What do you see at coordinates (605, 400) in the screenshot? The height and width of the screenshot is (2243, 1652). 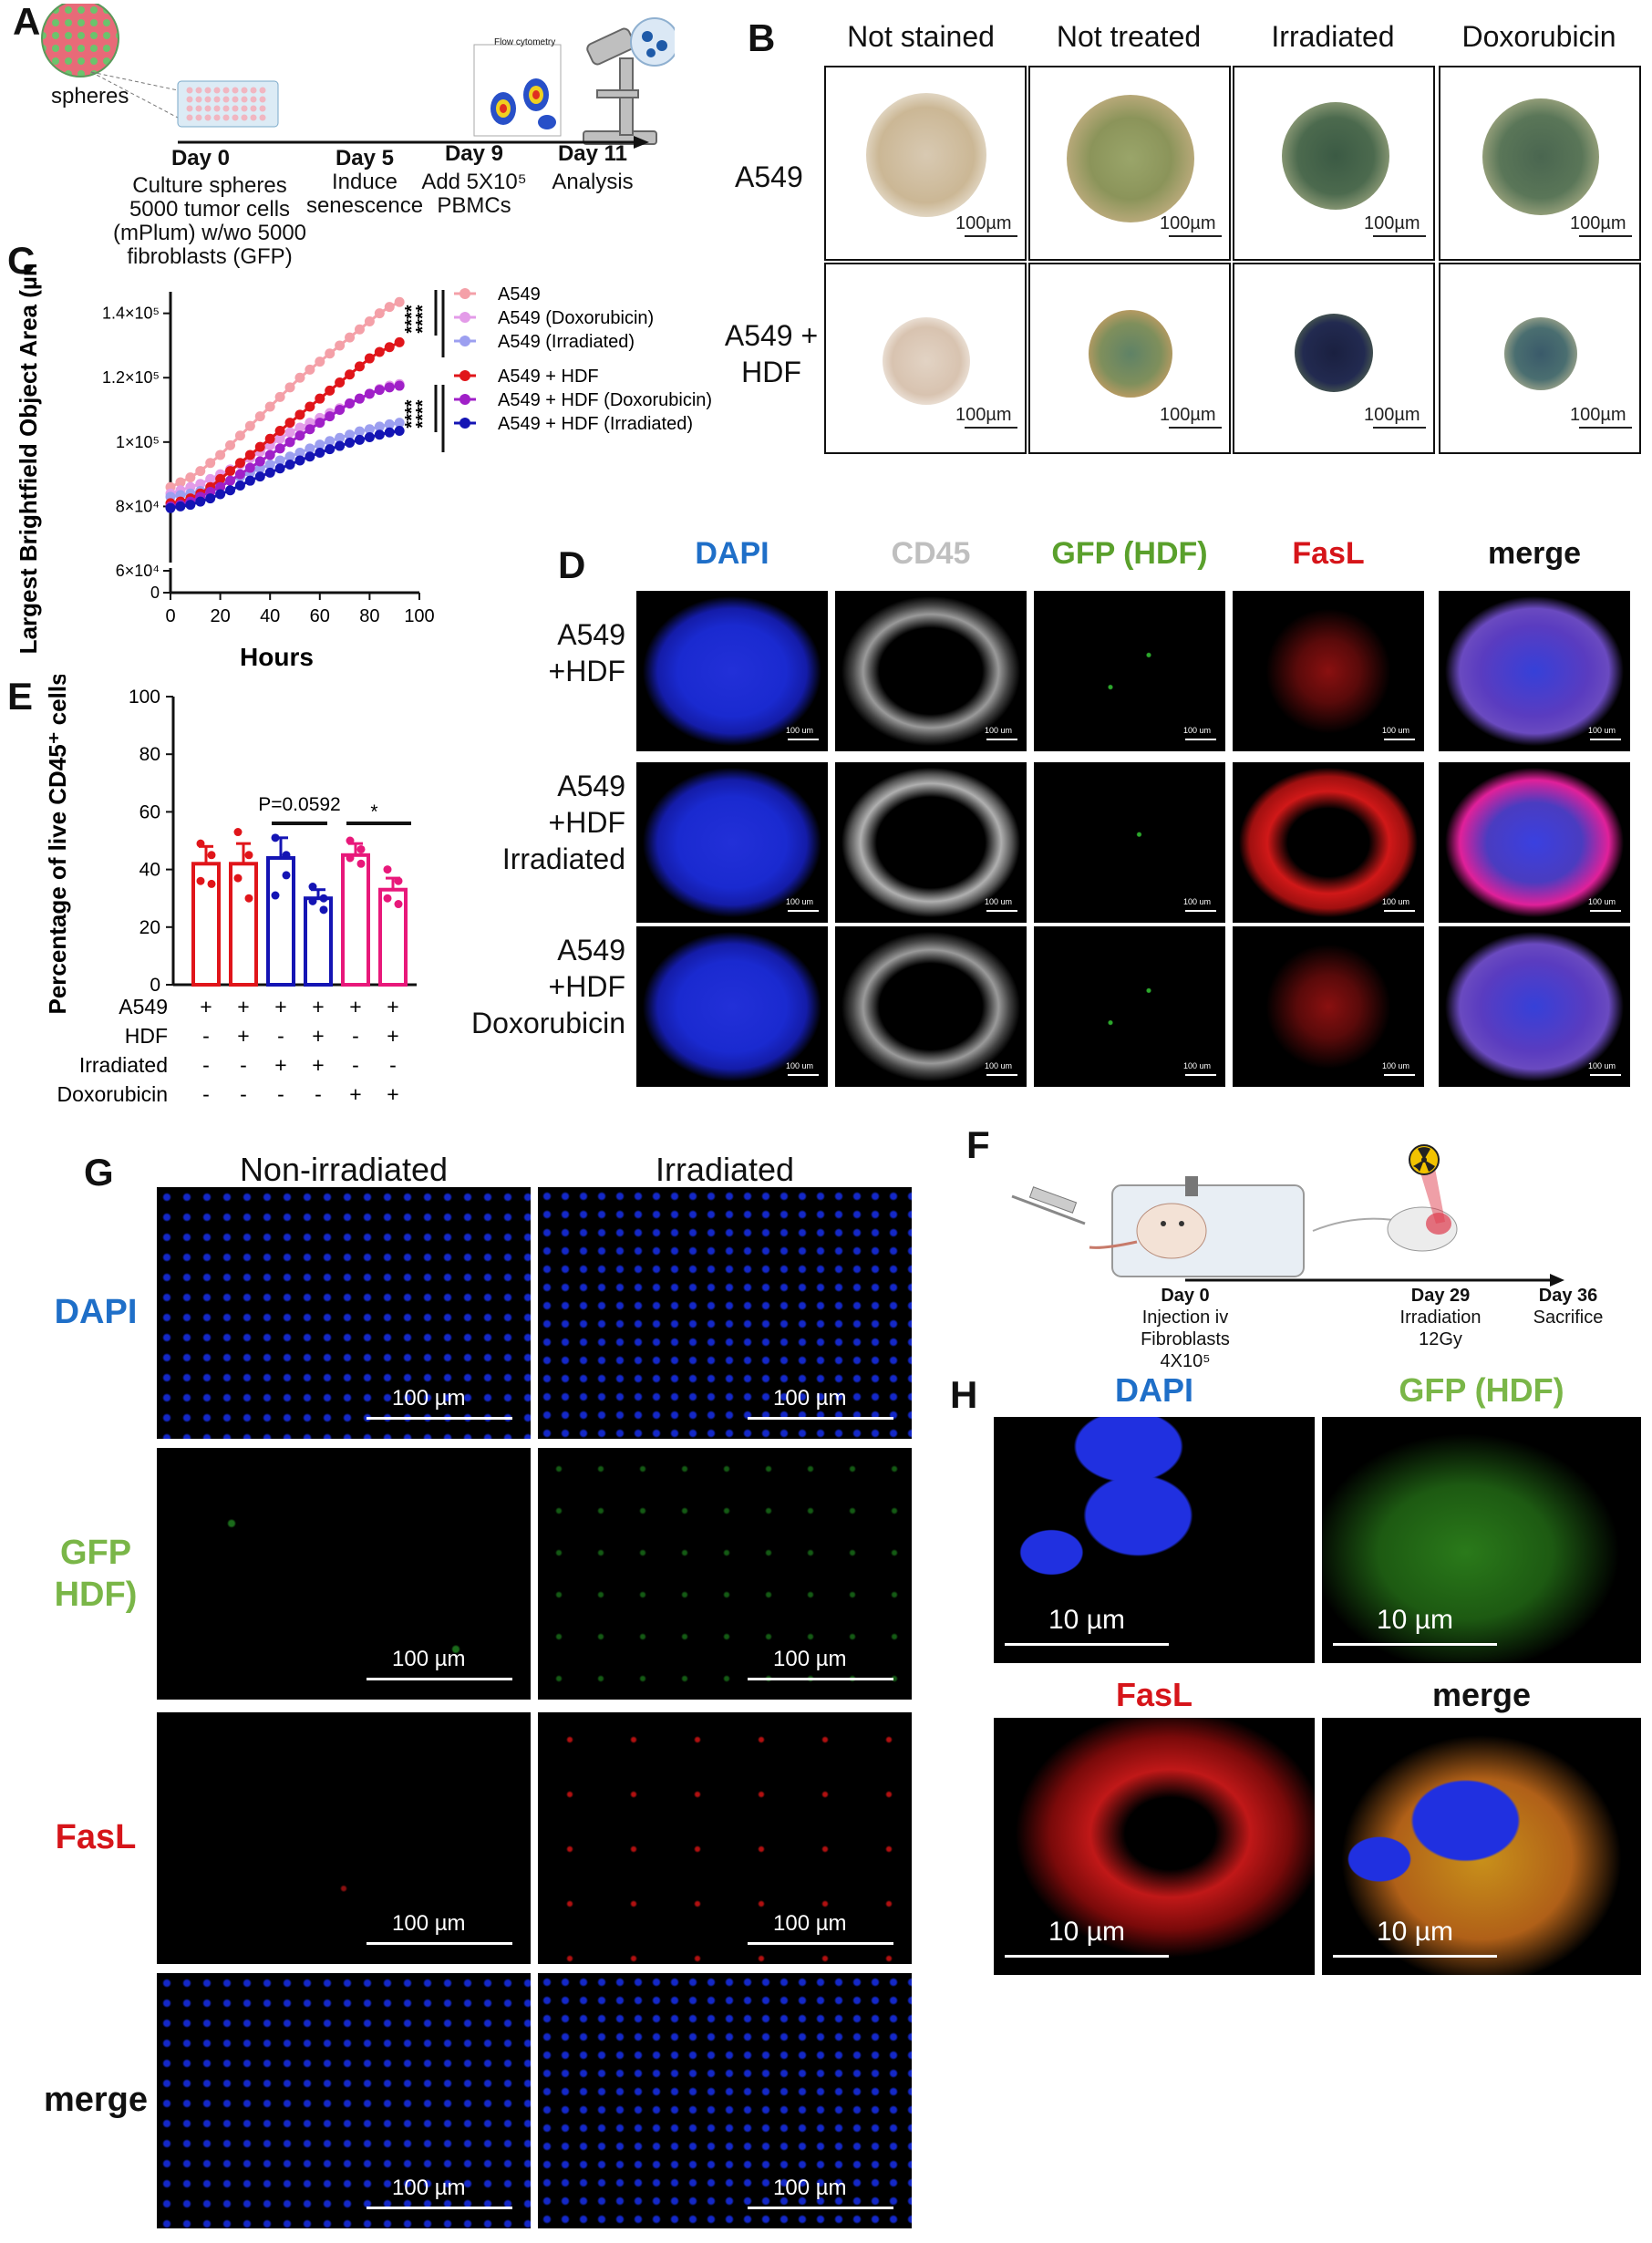 I see `legend-label: A549 + HDF (Doxorubicin)` at bounding box center [605, 400].